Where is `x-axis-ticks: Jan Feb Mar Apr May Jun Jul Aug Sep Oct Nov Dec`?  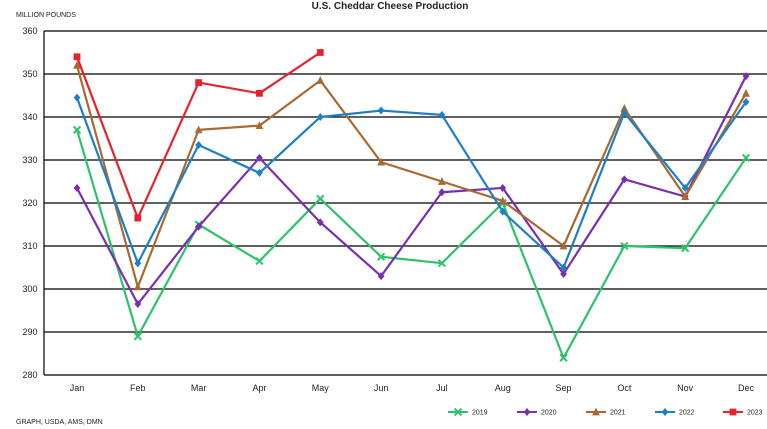
x-axis-ticks: Jan Feb Mar Apr May Jun Jul Aug Sep Oct Nov Dec is located at coordinates (412, 388).